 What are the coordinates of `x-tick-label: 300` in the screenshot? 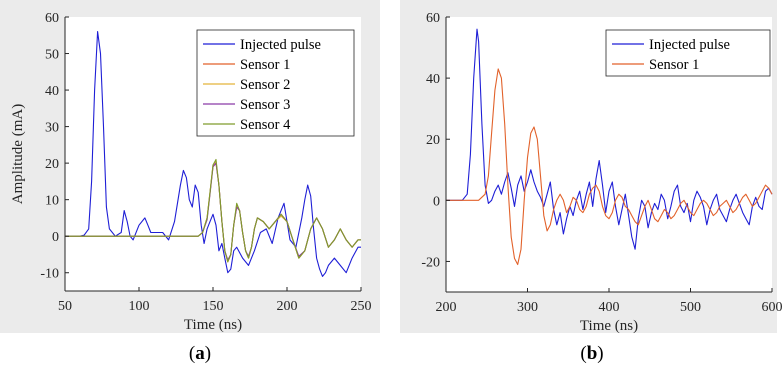 It's located at (527, 307).